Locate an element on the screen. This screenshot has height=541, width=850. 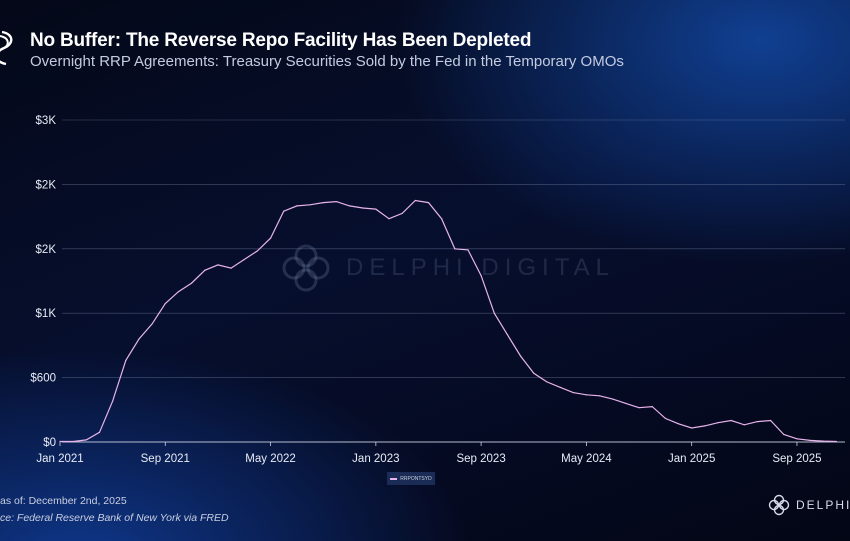
delphi-logo-icon is located at coordinates (9, 50).